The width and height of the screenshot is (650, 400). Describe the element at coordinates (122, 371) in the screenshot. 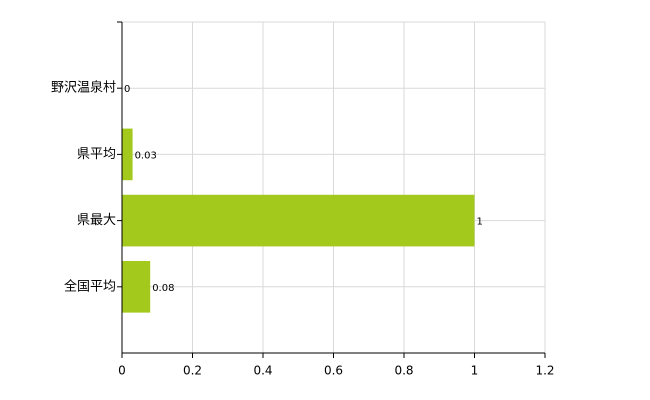

I see `x-tick-label: 0` at that location.